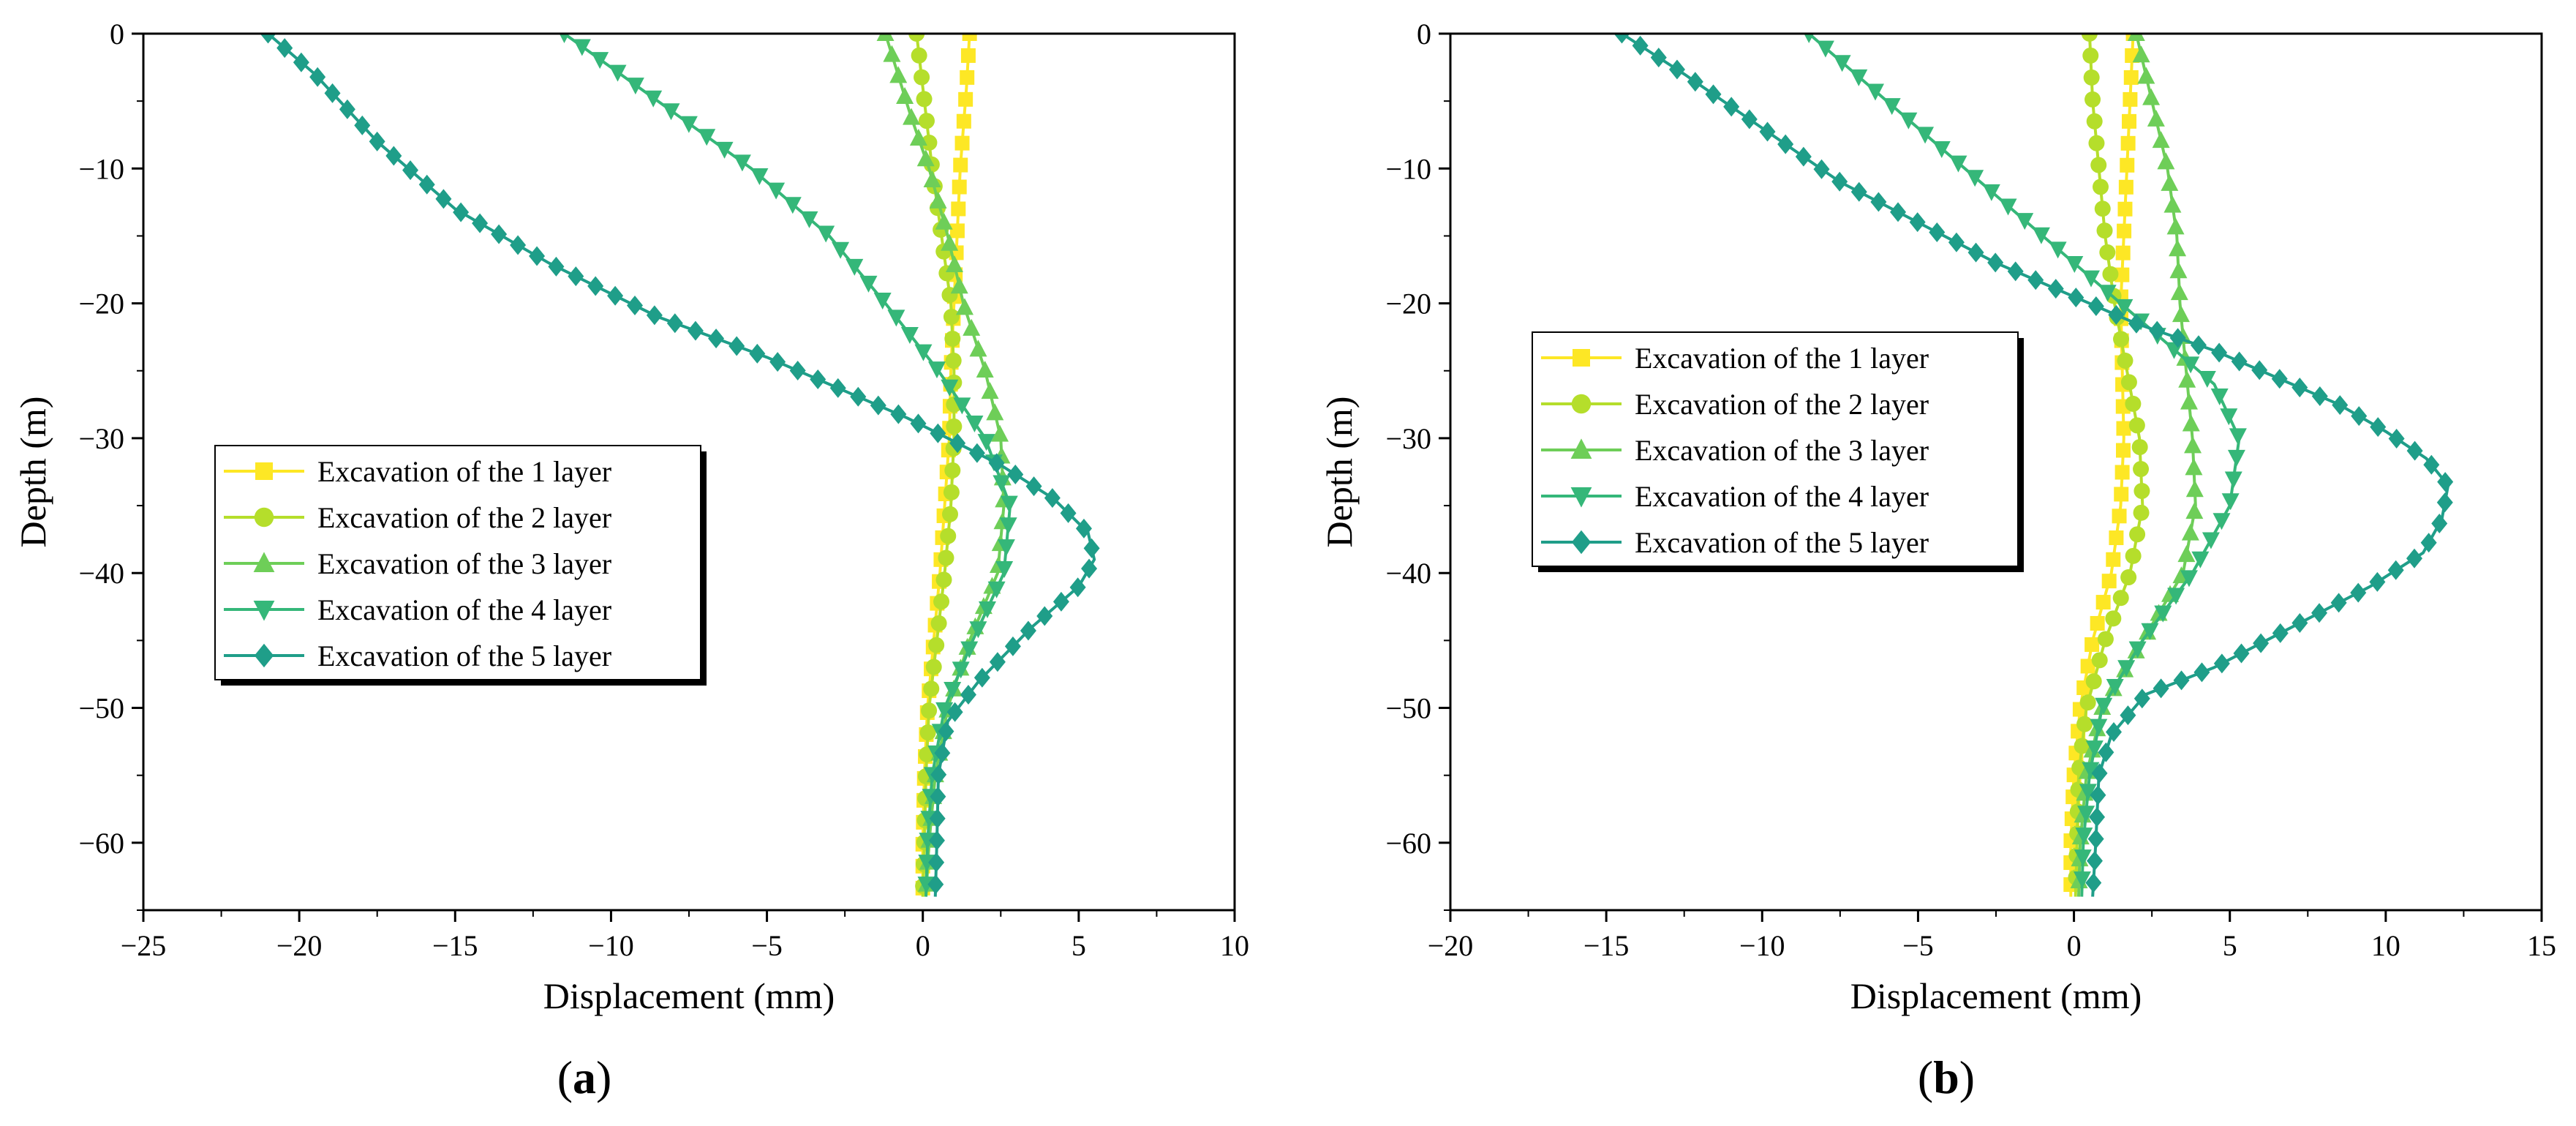 The height and width of the screenshot is (1126, 2576). What do you see at coordinates (565, 1077) in the screenshot?
I see `panel-a-caption-open: (` at bounding box center [565, 1077].